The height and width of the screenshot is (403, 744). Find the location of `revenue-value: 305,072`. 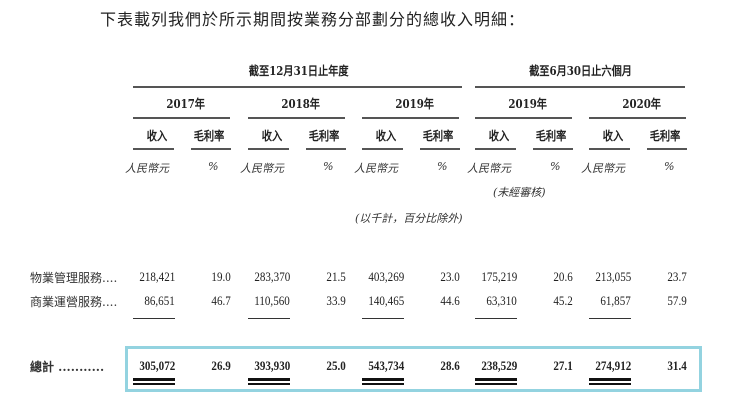

revenue-value: 305,072 is located at coordinates (157, 365).